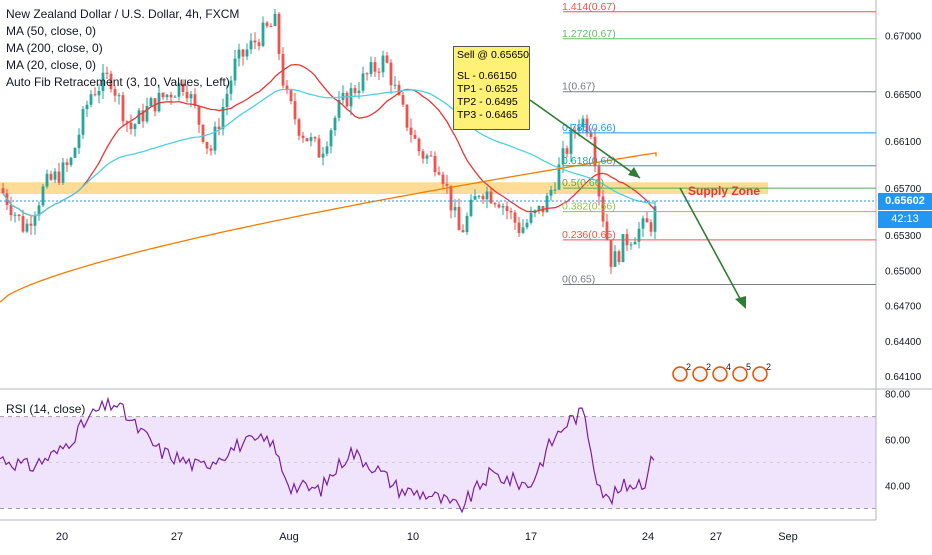 This screenshot has height=555, width=932. What do you see at coordinates (51, 31) in the screenshot?
I see `ma50-legend: MA (50, close, 0)` at bounding box center [51, 31].